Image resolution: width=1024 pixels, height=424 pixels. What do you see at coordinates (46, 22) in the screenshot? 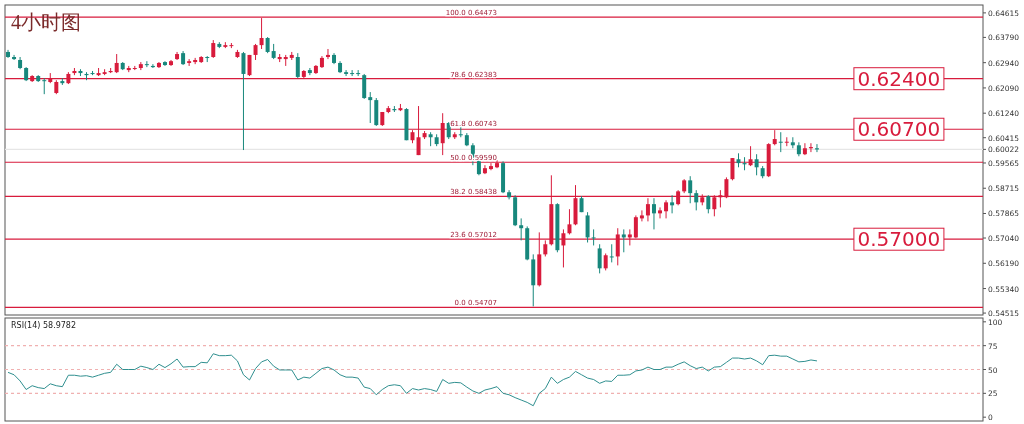
I see `chart-title: 4小时图` at bounding box center [46, 22].